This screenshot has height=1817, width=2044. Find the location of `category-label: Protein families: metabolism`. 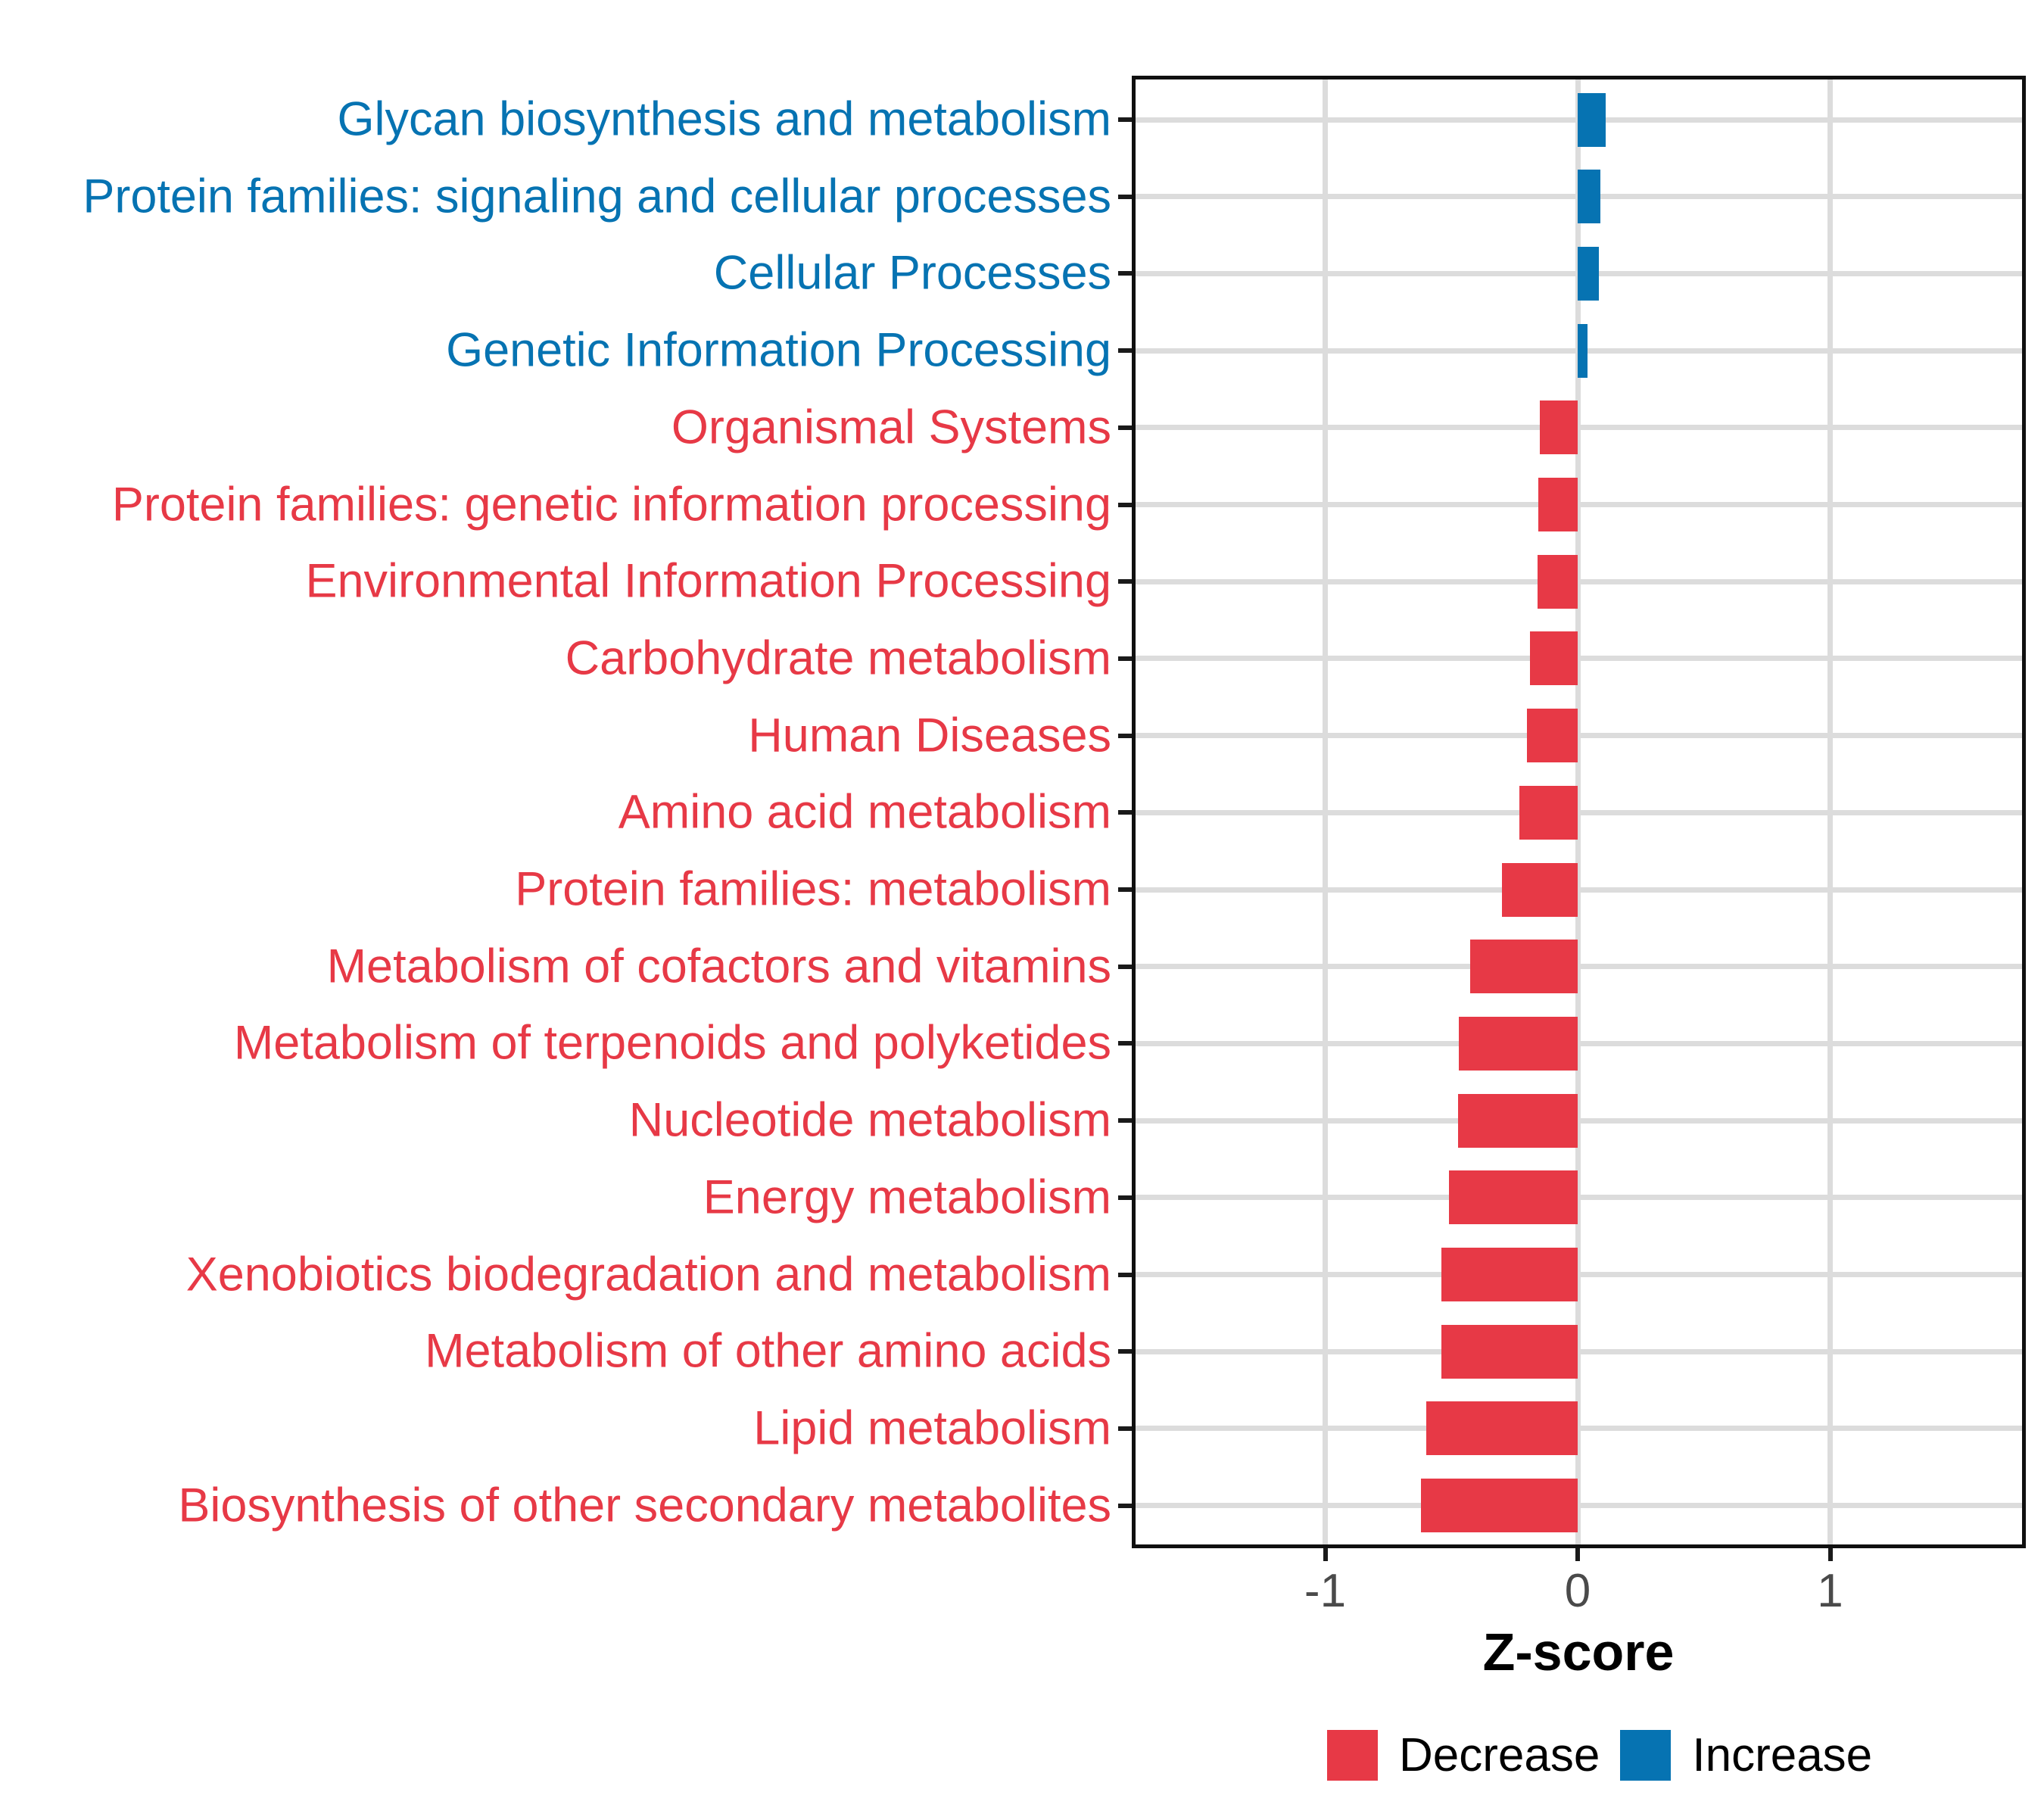

category-label: Protein families: metabolism is located at coordinates (813, 889).